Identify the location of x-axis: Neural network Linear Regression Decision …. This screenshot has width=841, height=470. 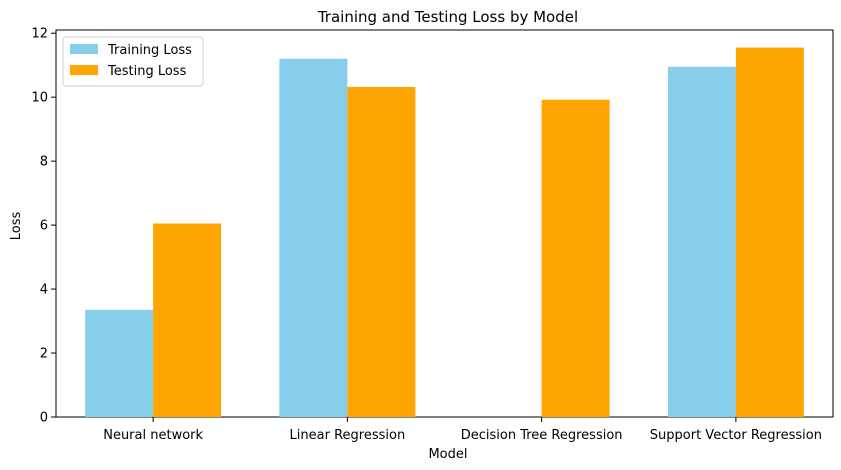
(462, 430).